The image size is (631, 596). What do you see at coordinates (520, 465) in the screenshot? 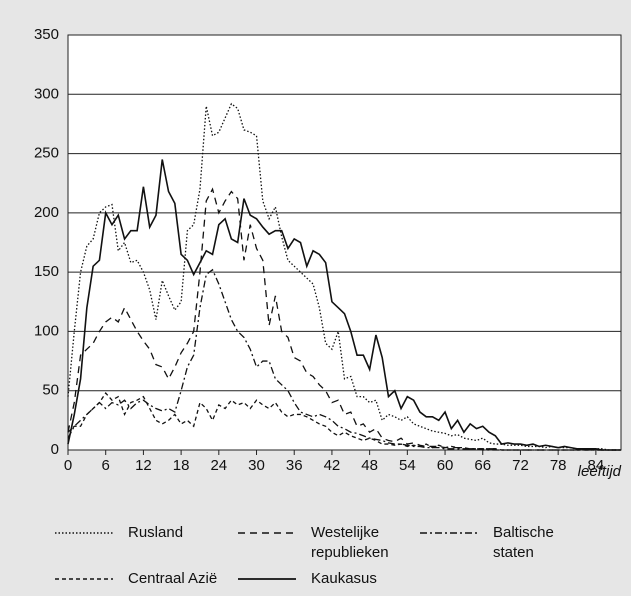
I see `x-tick-label: 72` at bounding box center [520, 465].